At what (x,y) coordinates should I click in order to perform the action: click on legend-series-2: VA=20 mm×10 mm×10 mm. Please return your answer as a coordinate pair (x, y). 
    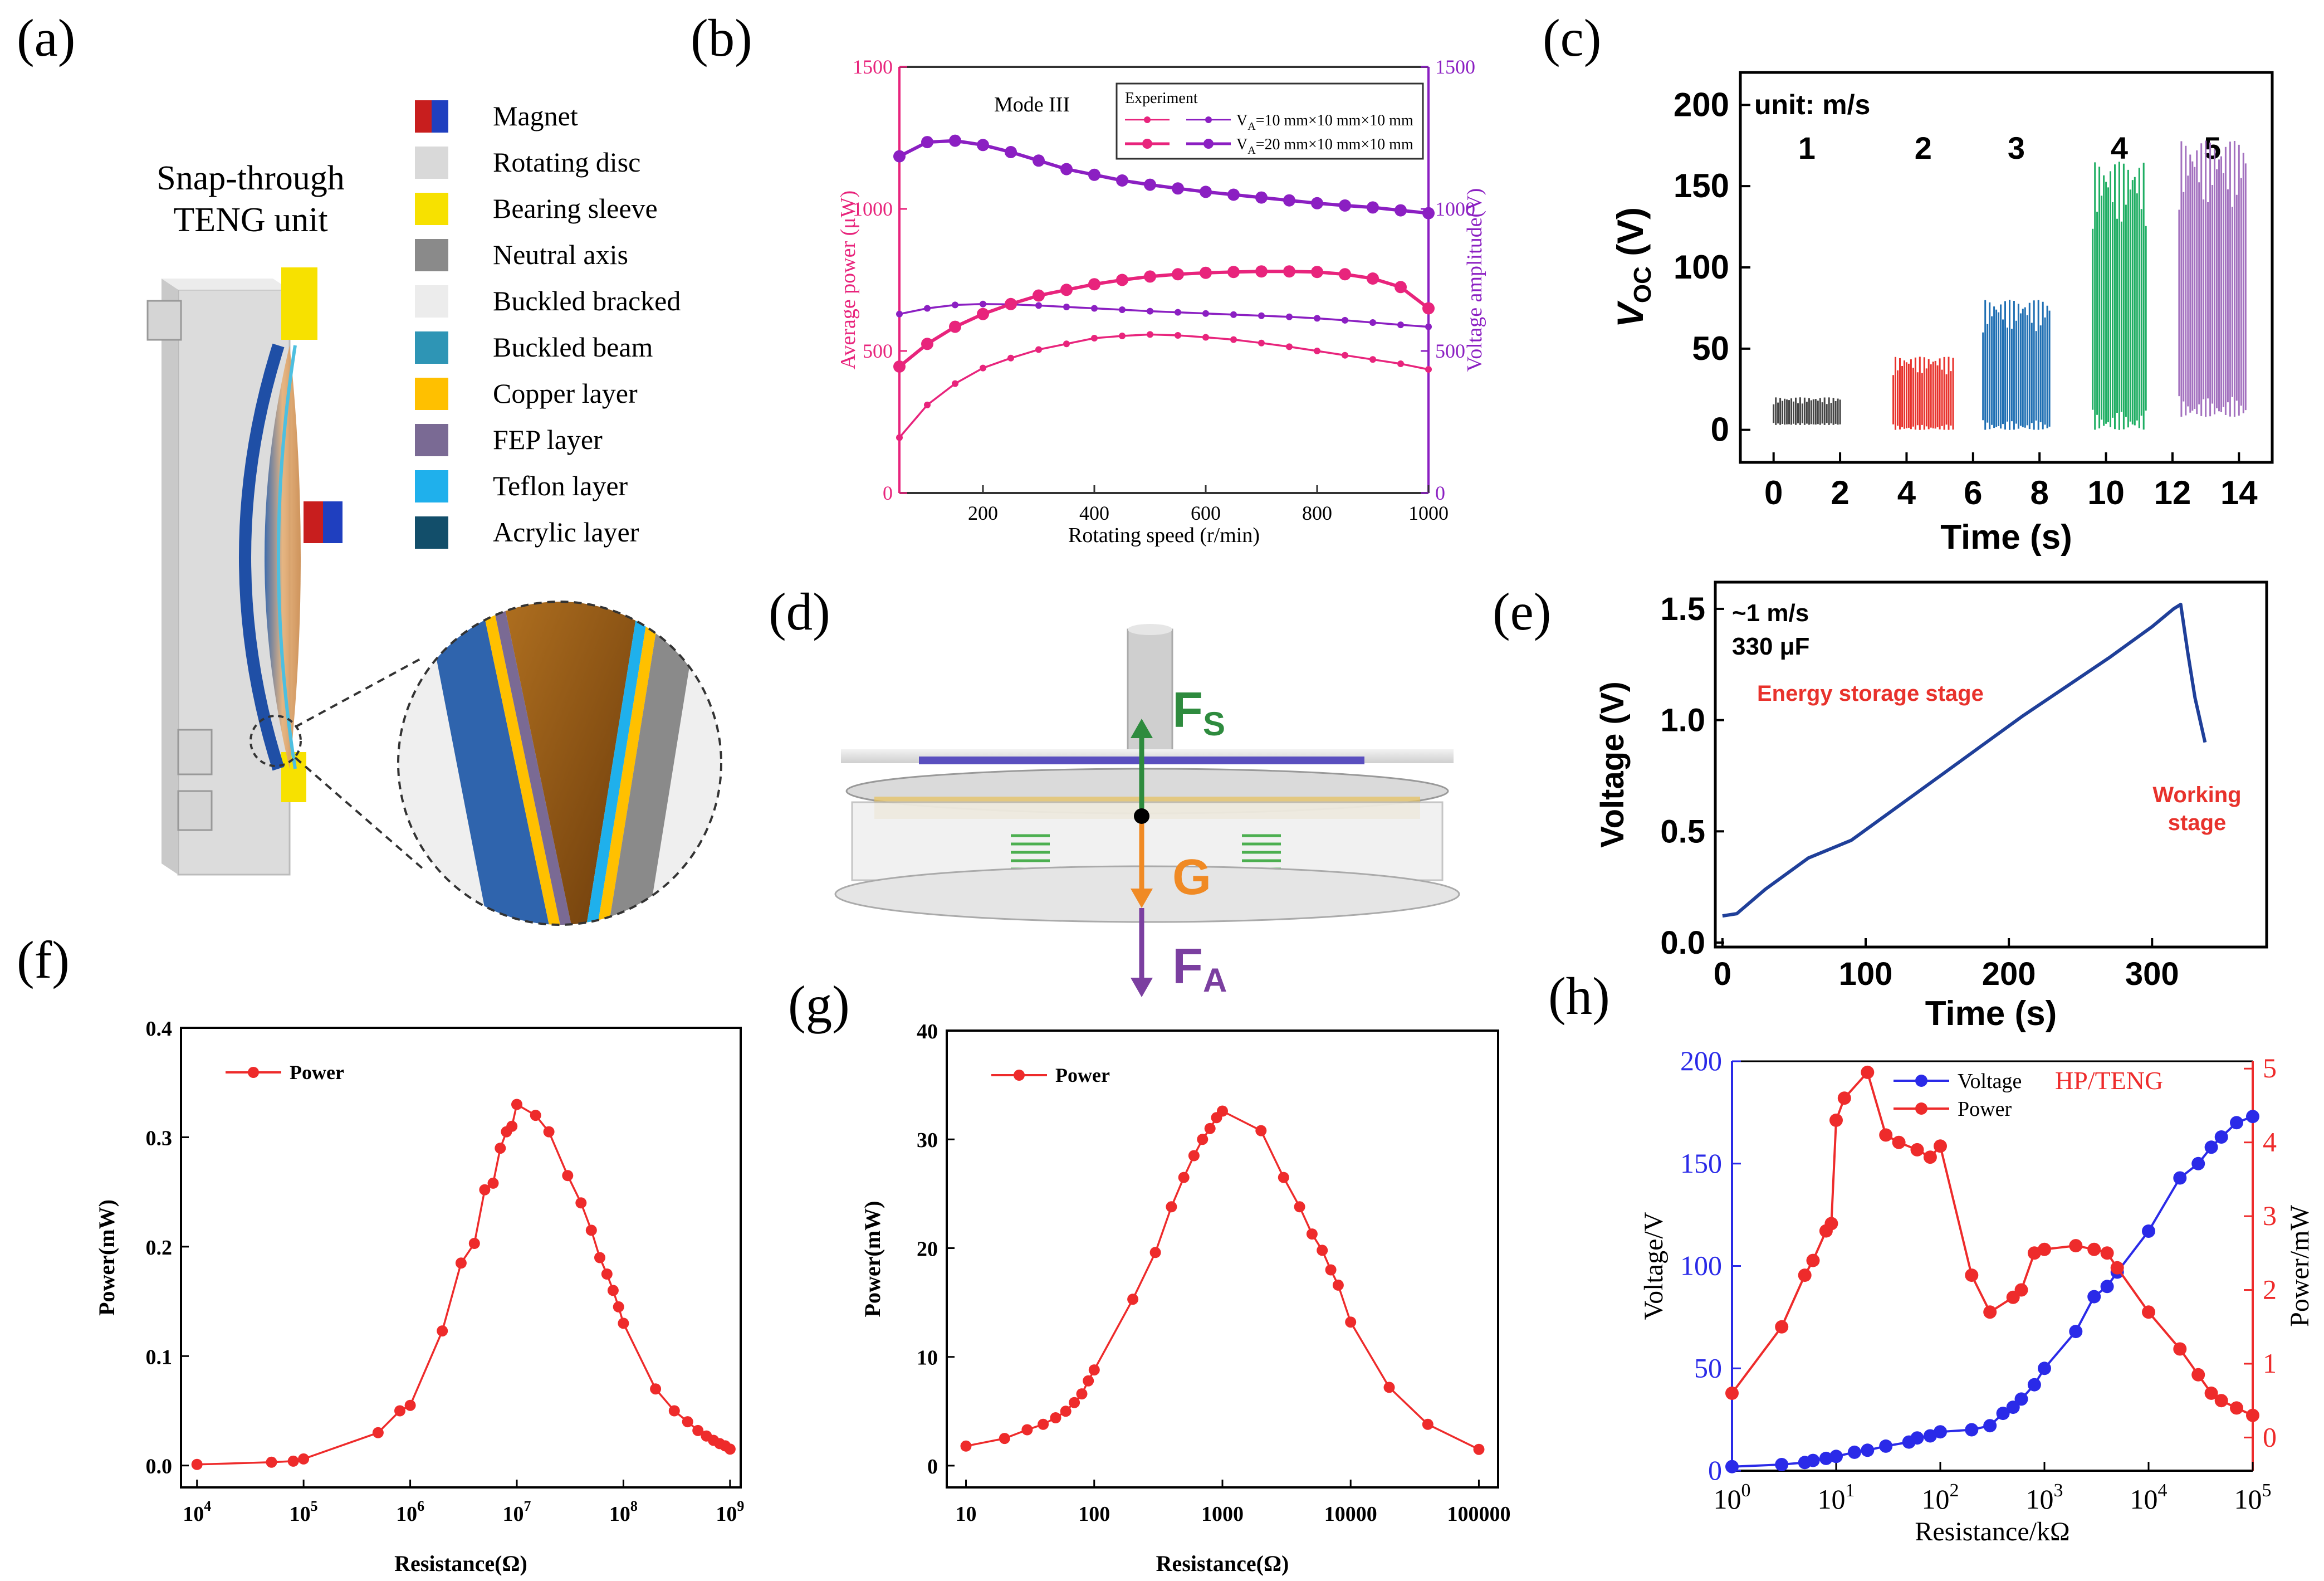
    Looking at the image, I should click on (1325, 146).